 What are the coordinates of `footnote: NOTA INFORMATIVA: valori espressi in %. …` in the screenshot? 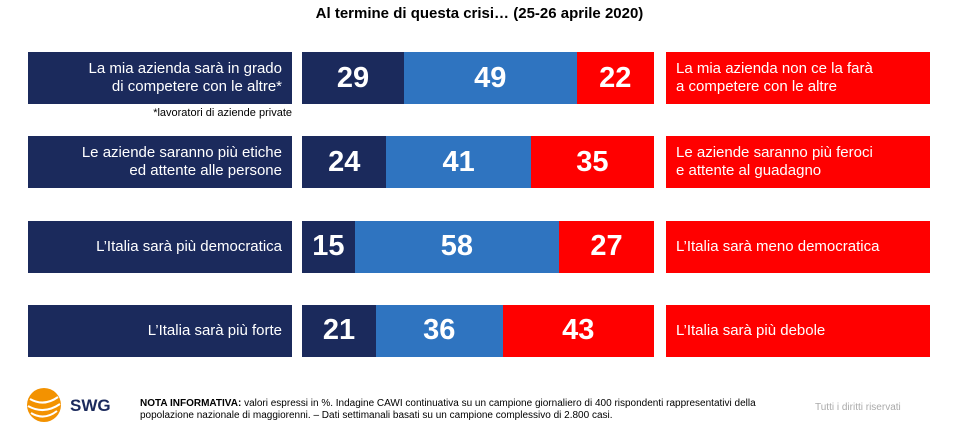 It's located at (470, 410).